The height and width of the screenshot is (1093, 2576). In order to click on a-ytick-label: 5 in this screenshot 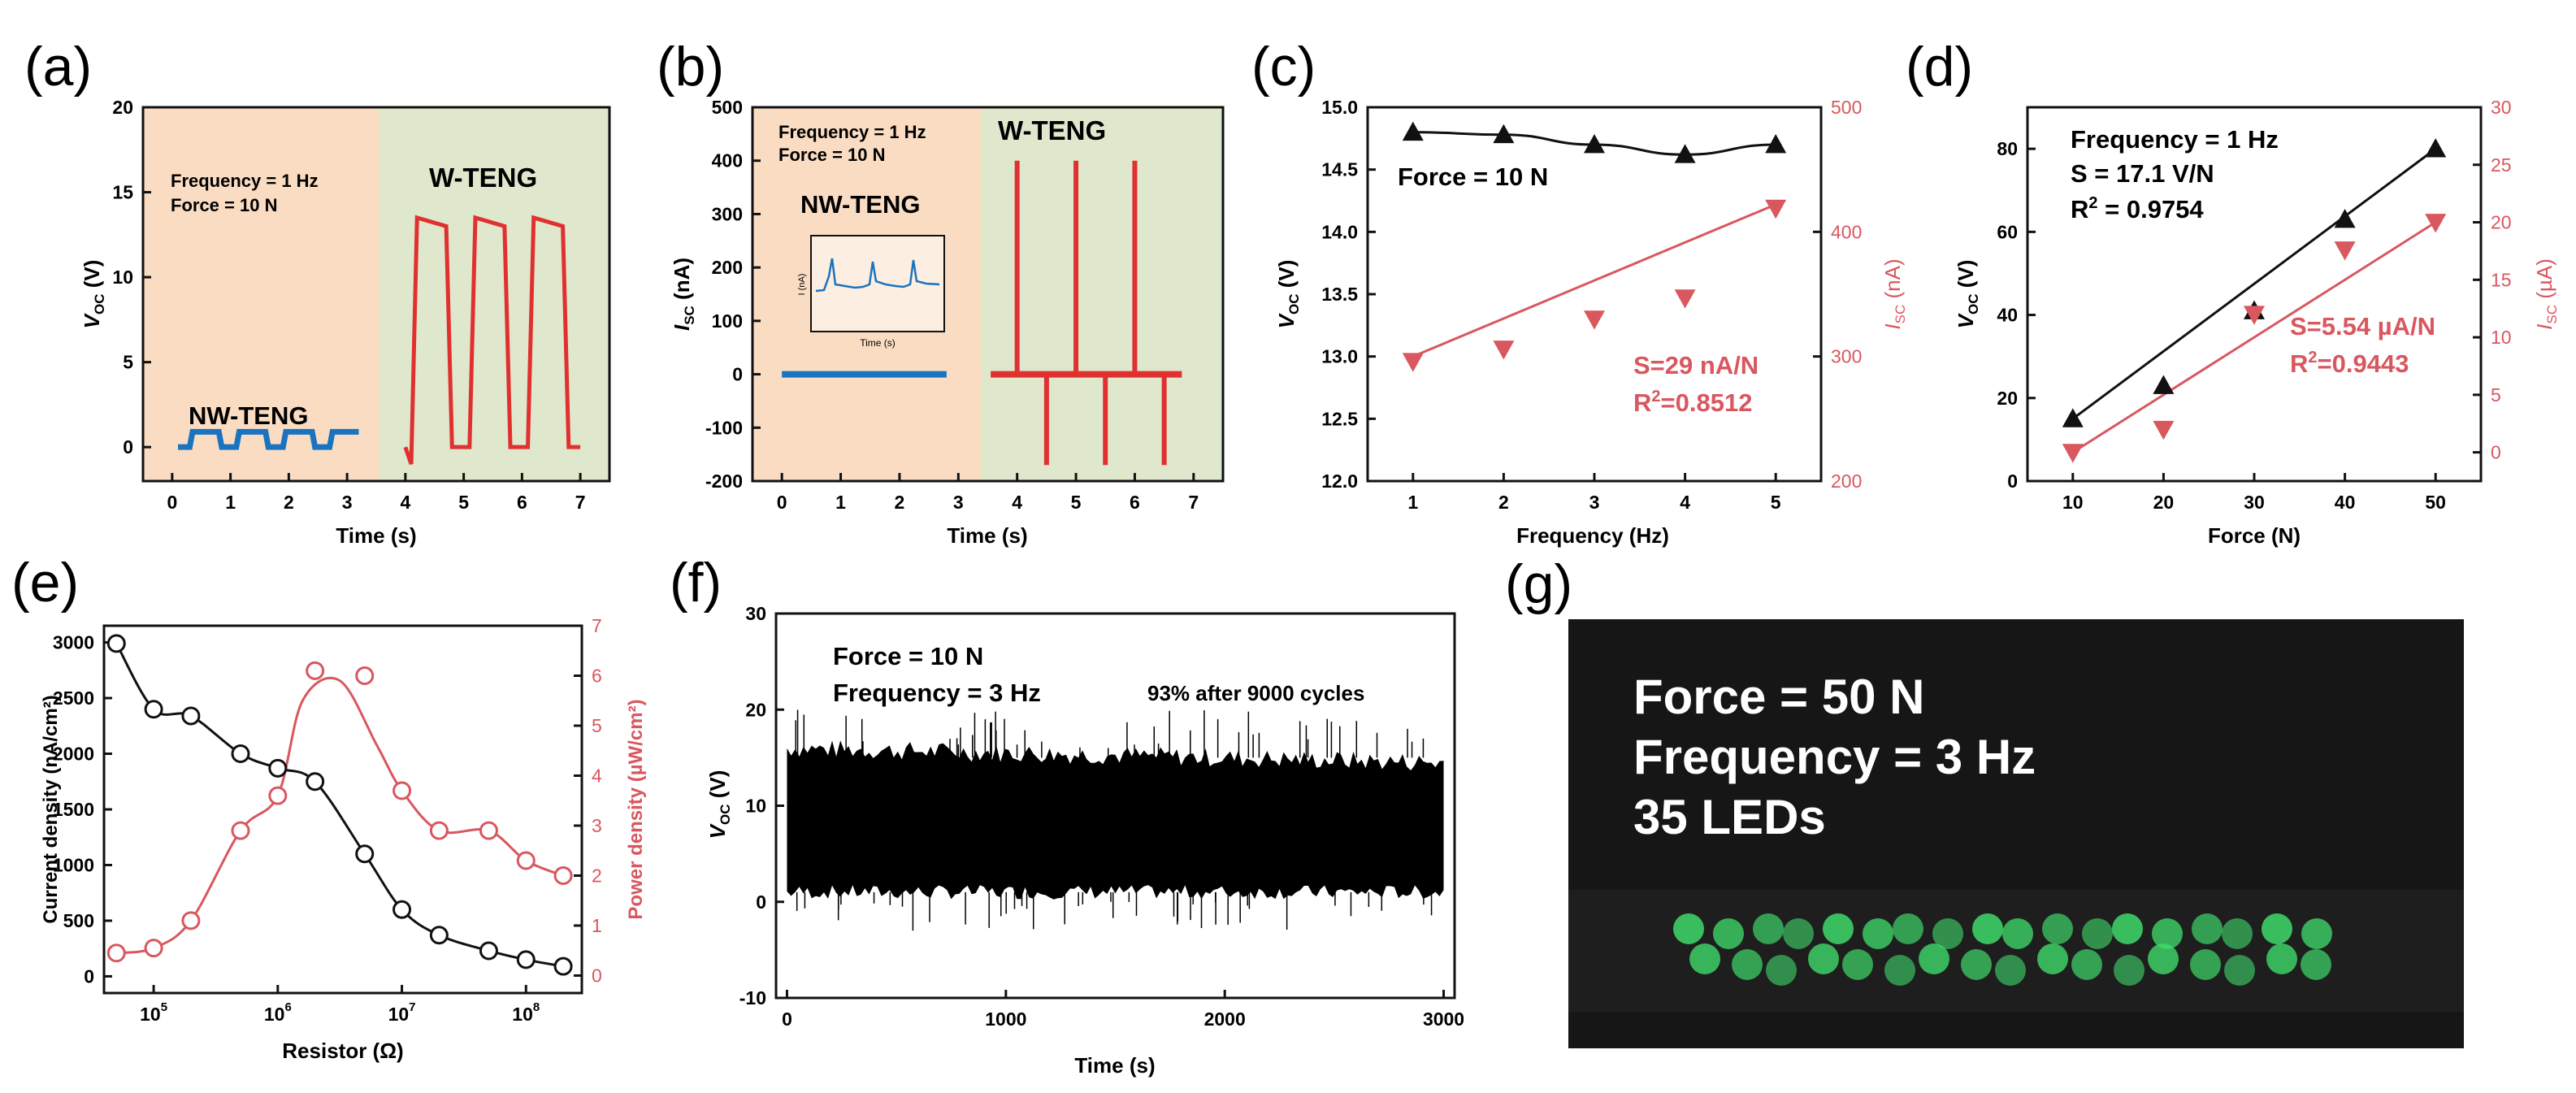, I will do `click(128, 362)`.